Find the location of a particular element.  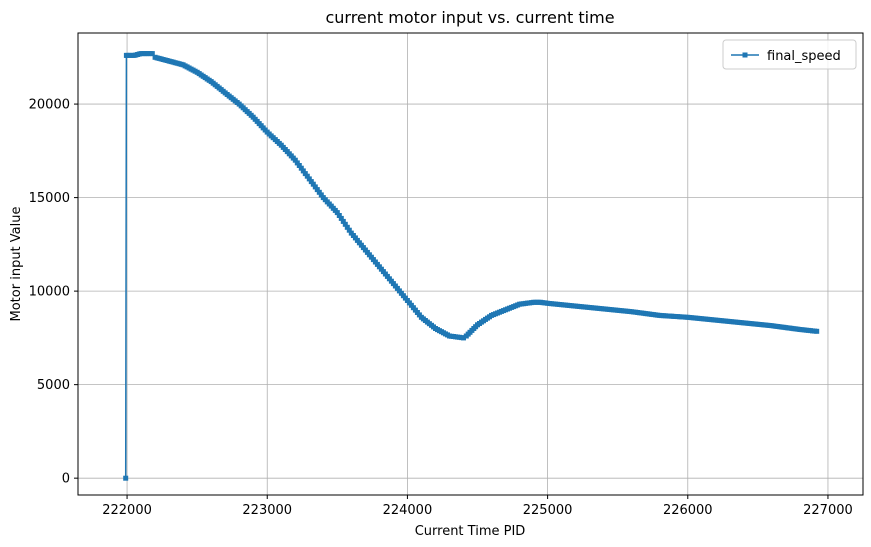

x-axis-title: Current Time PID is located at coordinates (470, 531).